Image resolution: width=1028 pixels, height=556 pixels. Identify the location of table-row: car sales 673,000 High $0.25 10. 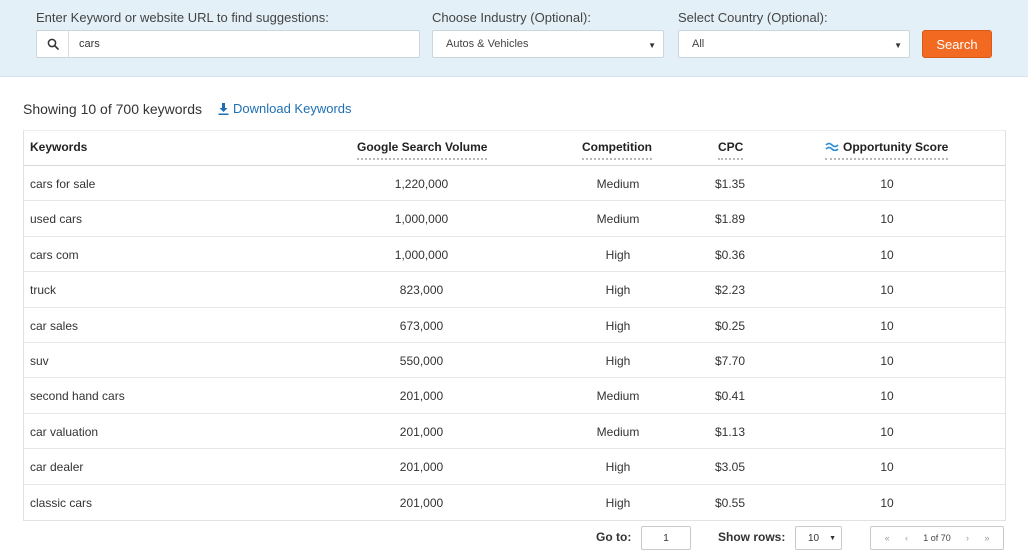
(514, 325).